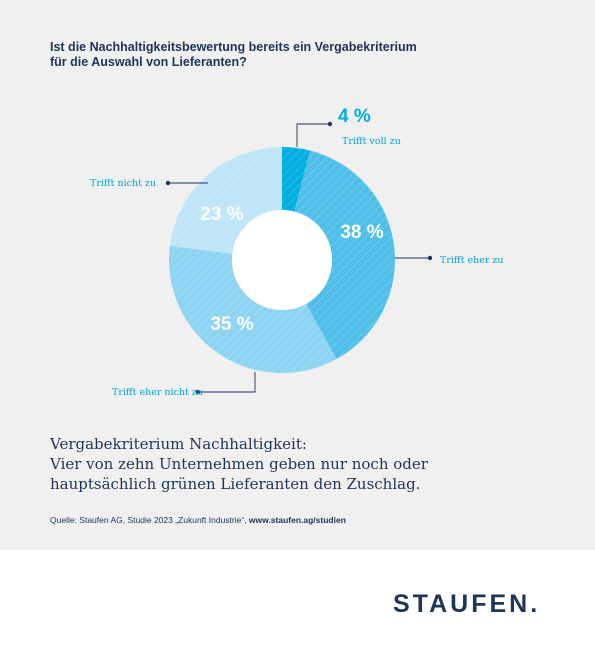 This screenshot has height=652, width=595. Describe the element at coordinates (472, 260) in the screenshot. I see `category-label-2: Trifft eher zu` at that location.